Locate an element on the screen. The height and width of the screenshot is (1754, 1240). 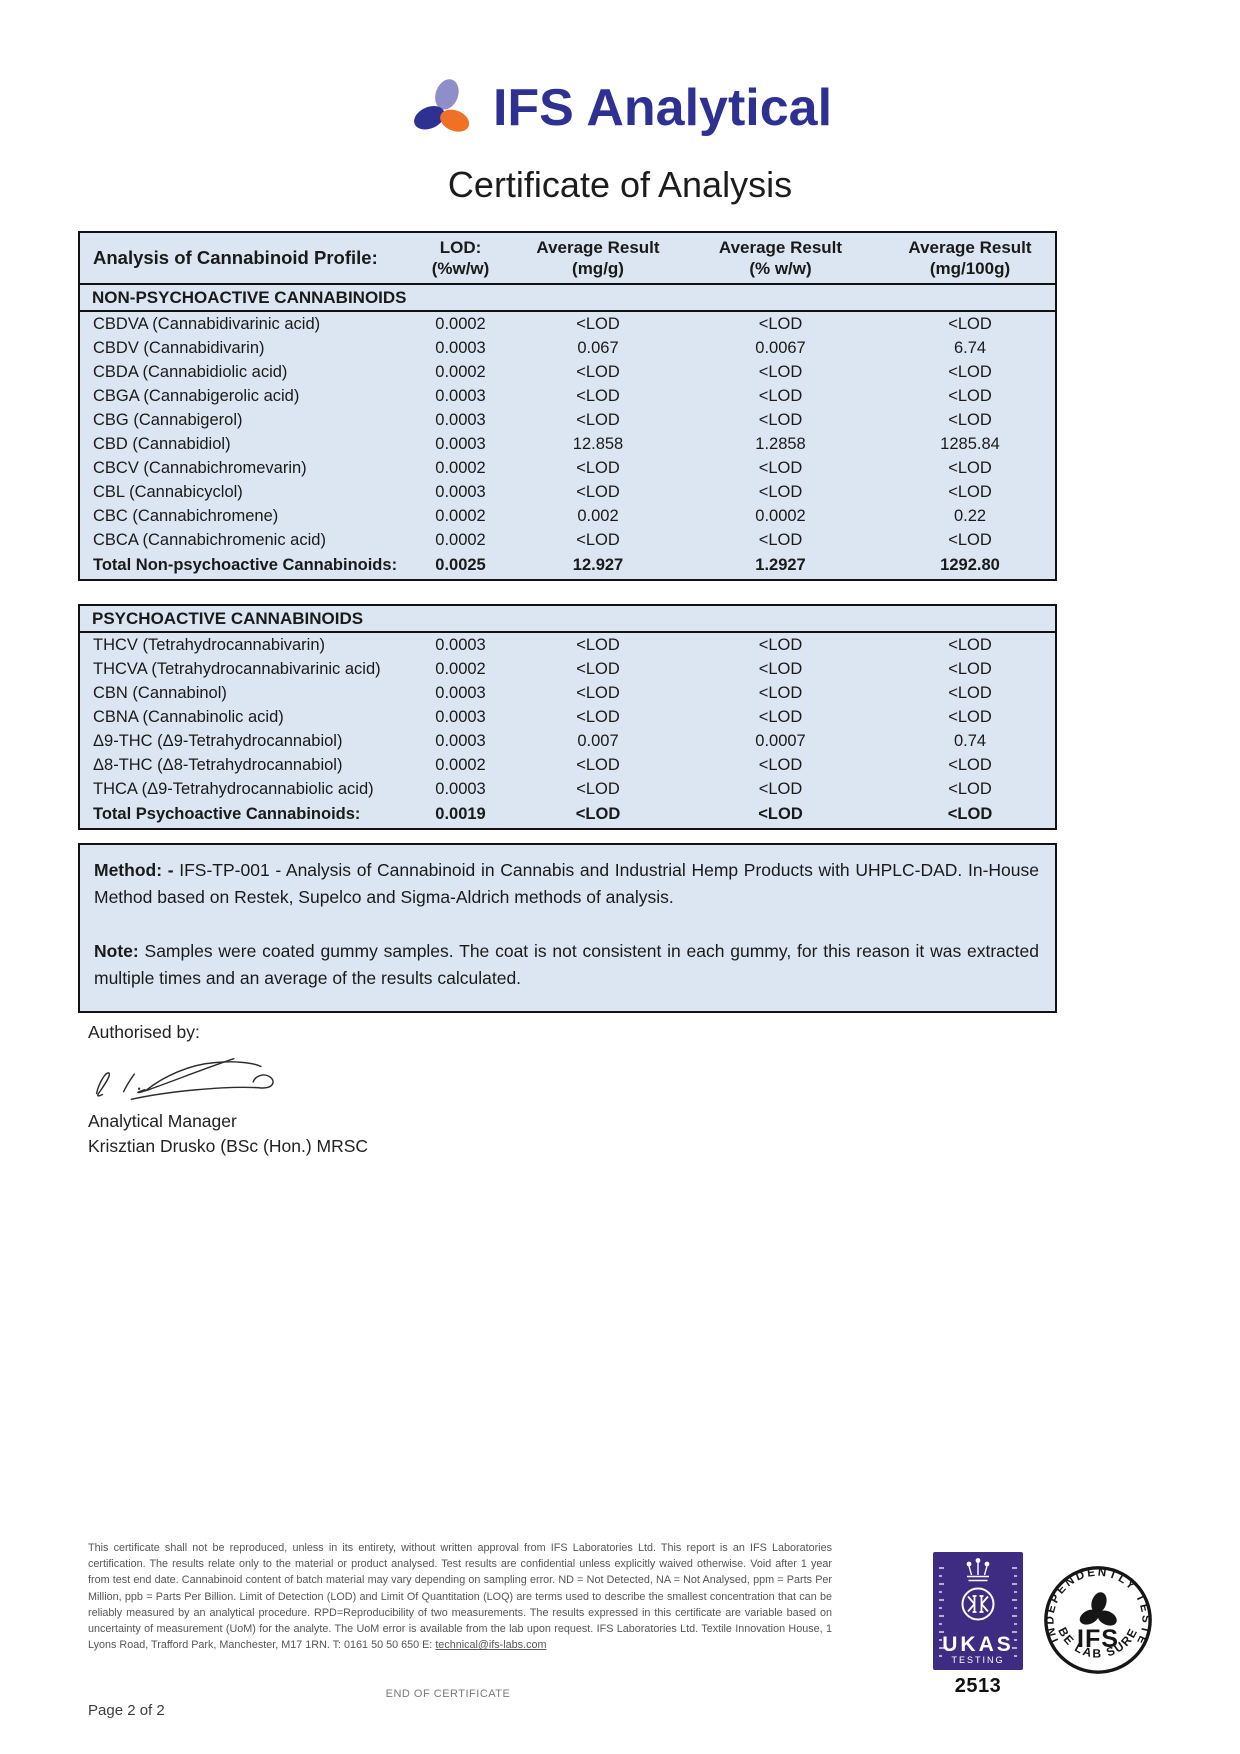
analyte-name: CBNA (Cannabinolic acid) is located at coordinates (188, 716).